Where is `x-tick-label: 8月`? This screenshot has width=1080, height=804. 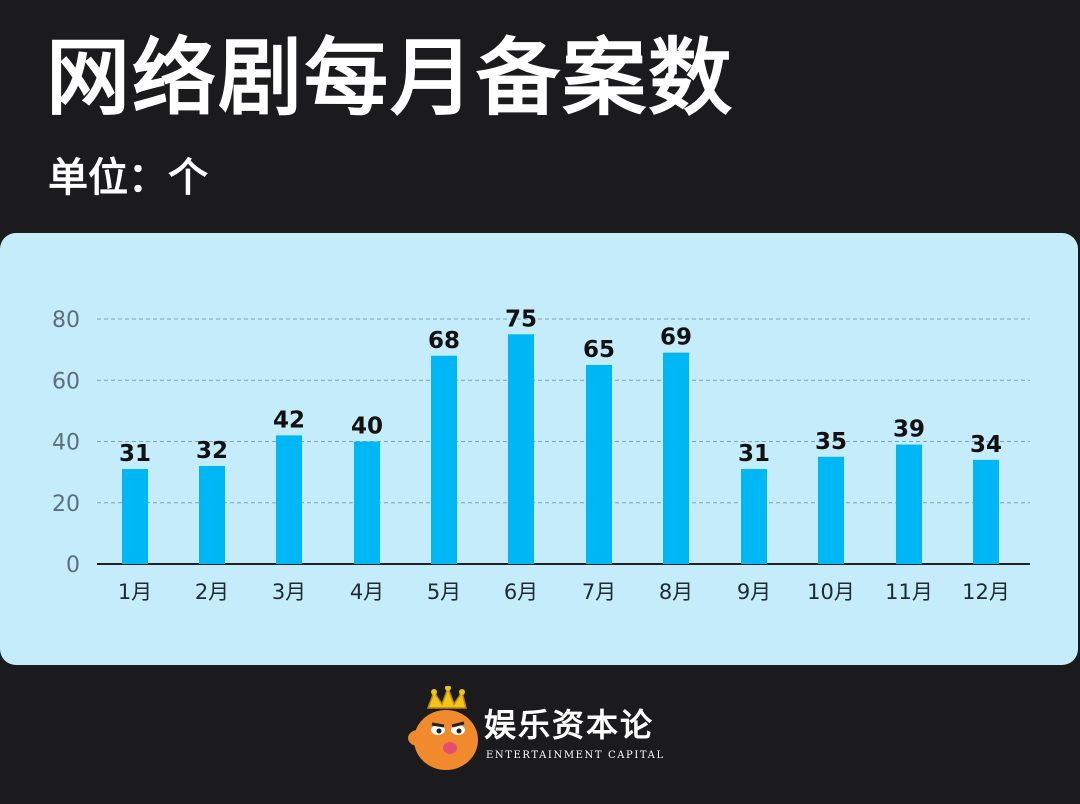
x-tick-label: 8月 is located at coordinates (676, 592).